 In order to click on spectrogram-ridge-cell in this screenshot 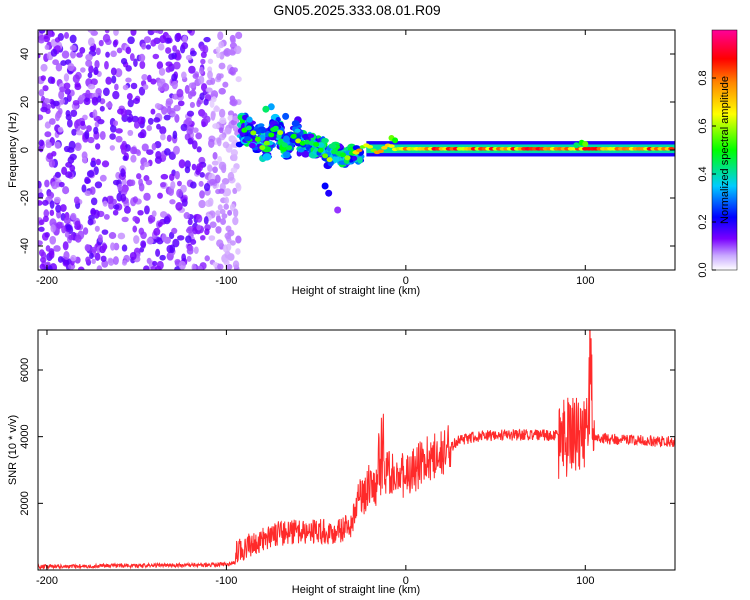, I will do `click(298, 141)`.